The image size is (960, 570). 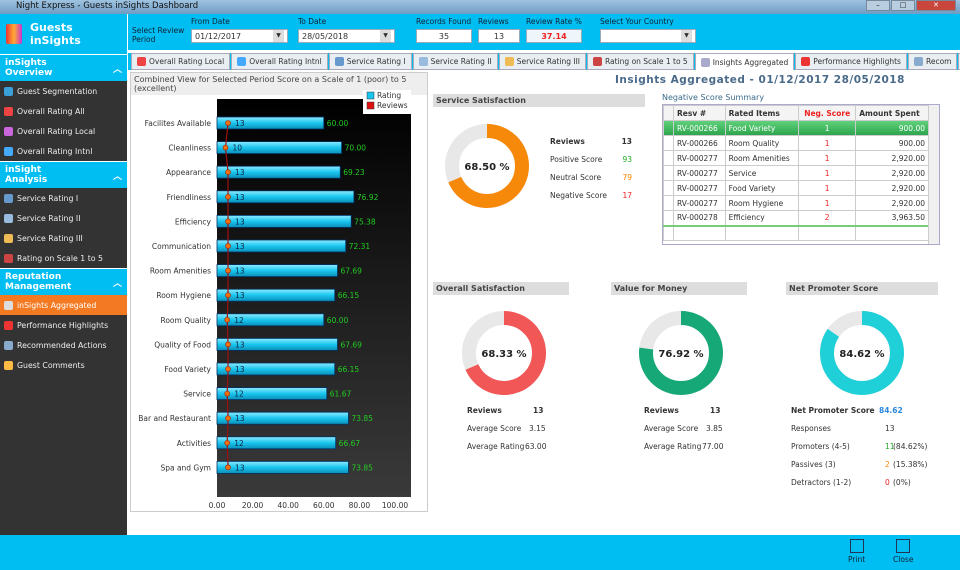 What do you see at coordinates (63, 365) in the screenshot?
I see `sidebar-item-guest-comments: Guest Comments` at bounding box center [63, 365].